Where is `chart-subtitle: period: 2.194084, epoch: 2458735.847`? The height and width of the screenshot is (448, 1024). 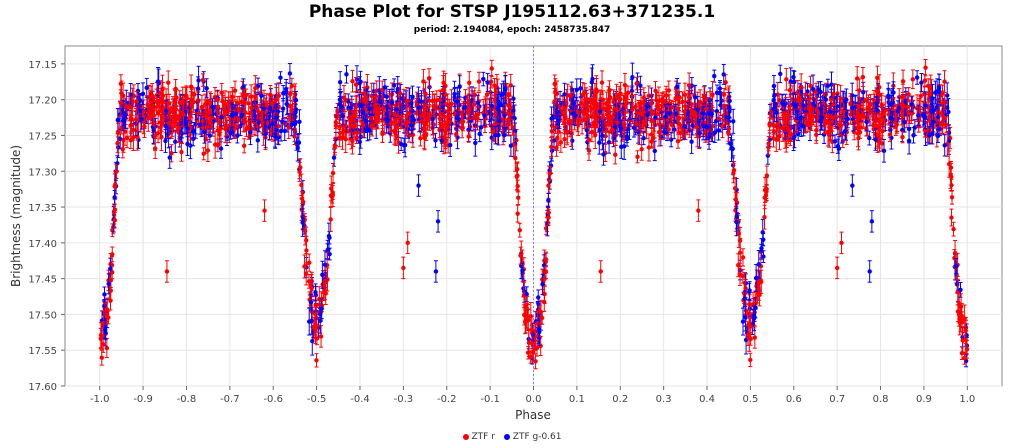
chart-subtitle: period: 2.194084, epoch: 2458735.847 is located at coordinates (512, 30).